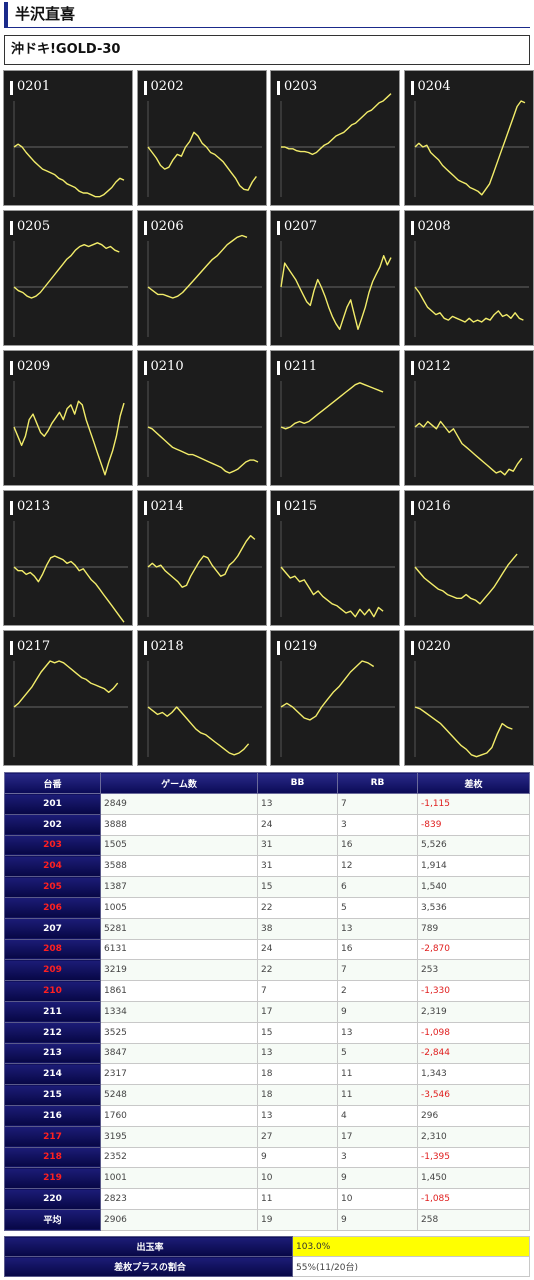 The image size is (534, 1280). What do you see at coordinates (179, 1178) in the screenshot?
I see `cell-games: 1001` at bounding box center [179, 1178].